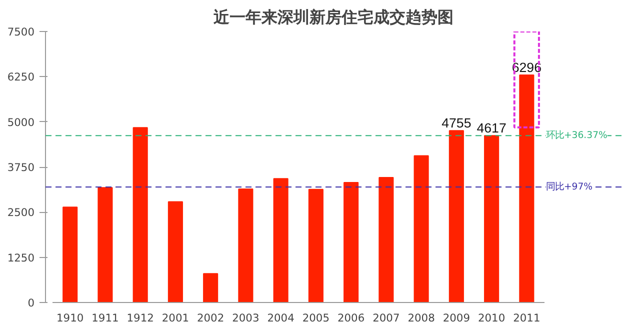 The width and height of the screenshot is (626, 327). What do you see at coordinates (351, 318) in the screenshot?
I see `x-tick-label: 2006` at bounding box center [351, 318].